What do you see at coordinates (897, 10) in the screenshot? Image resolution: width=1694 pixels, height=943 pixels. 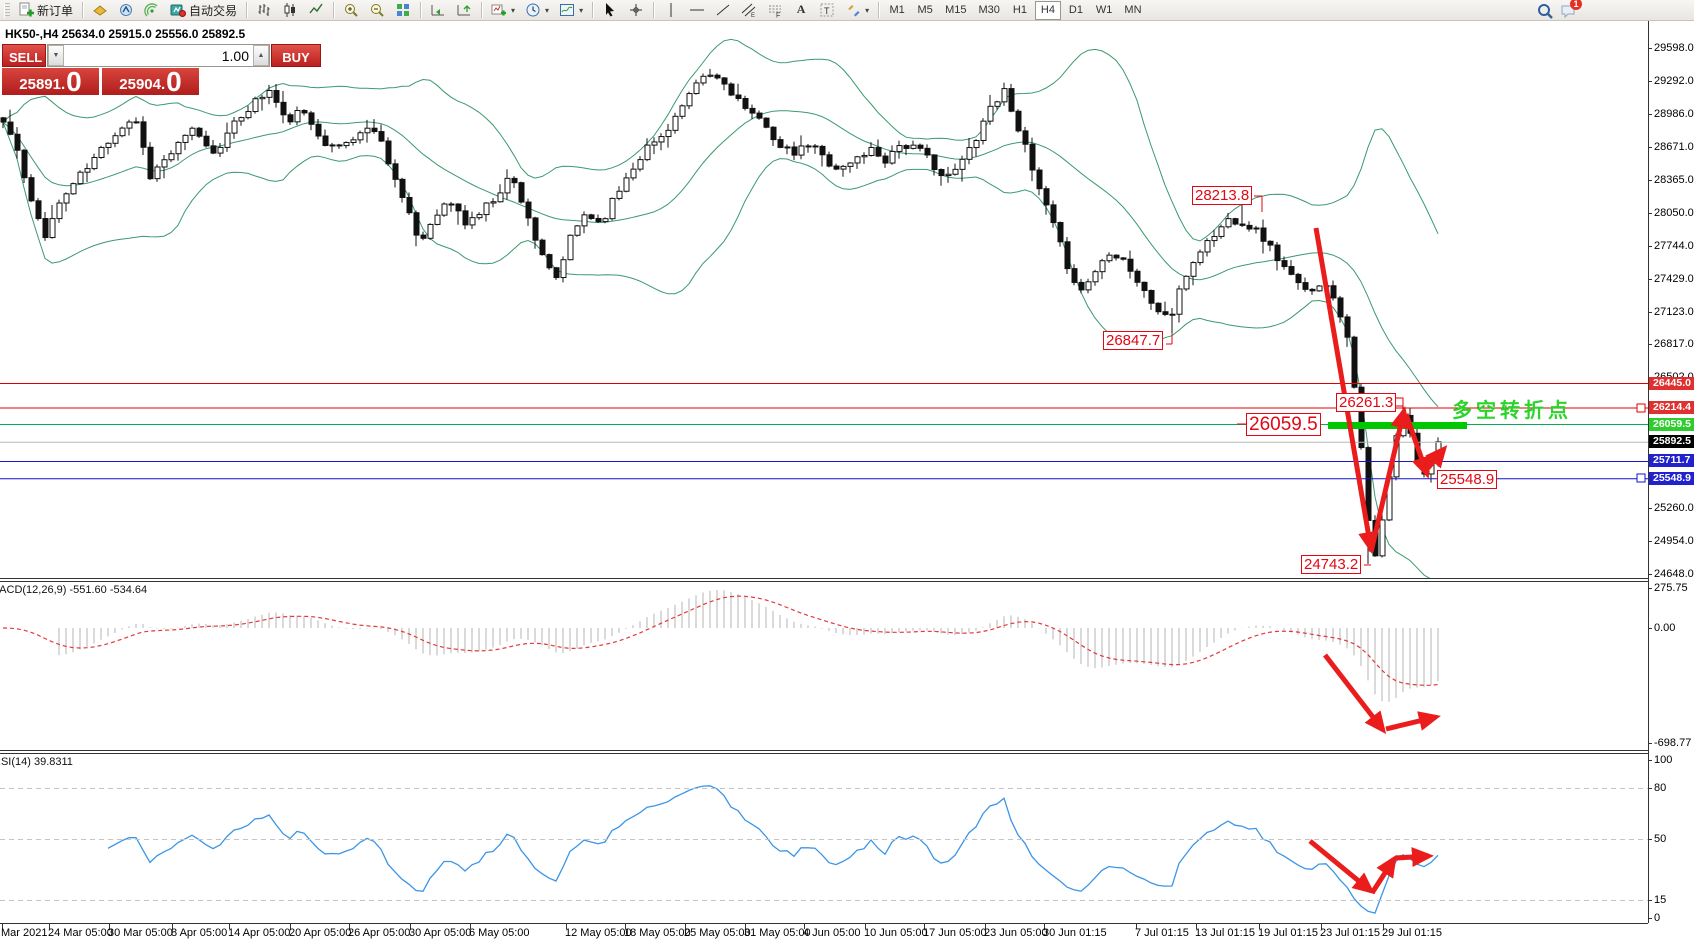 I see `timeframe-m1: M1` at bounding box center [897, 10].